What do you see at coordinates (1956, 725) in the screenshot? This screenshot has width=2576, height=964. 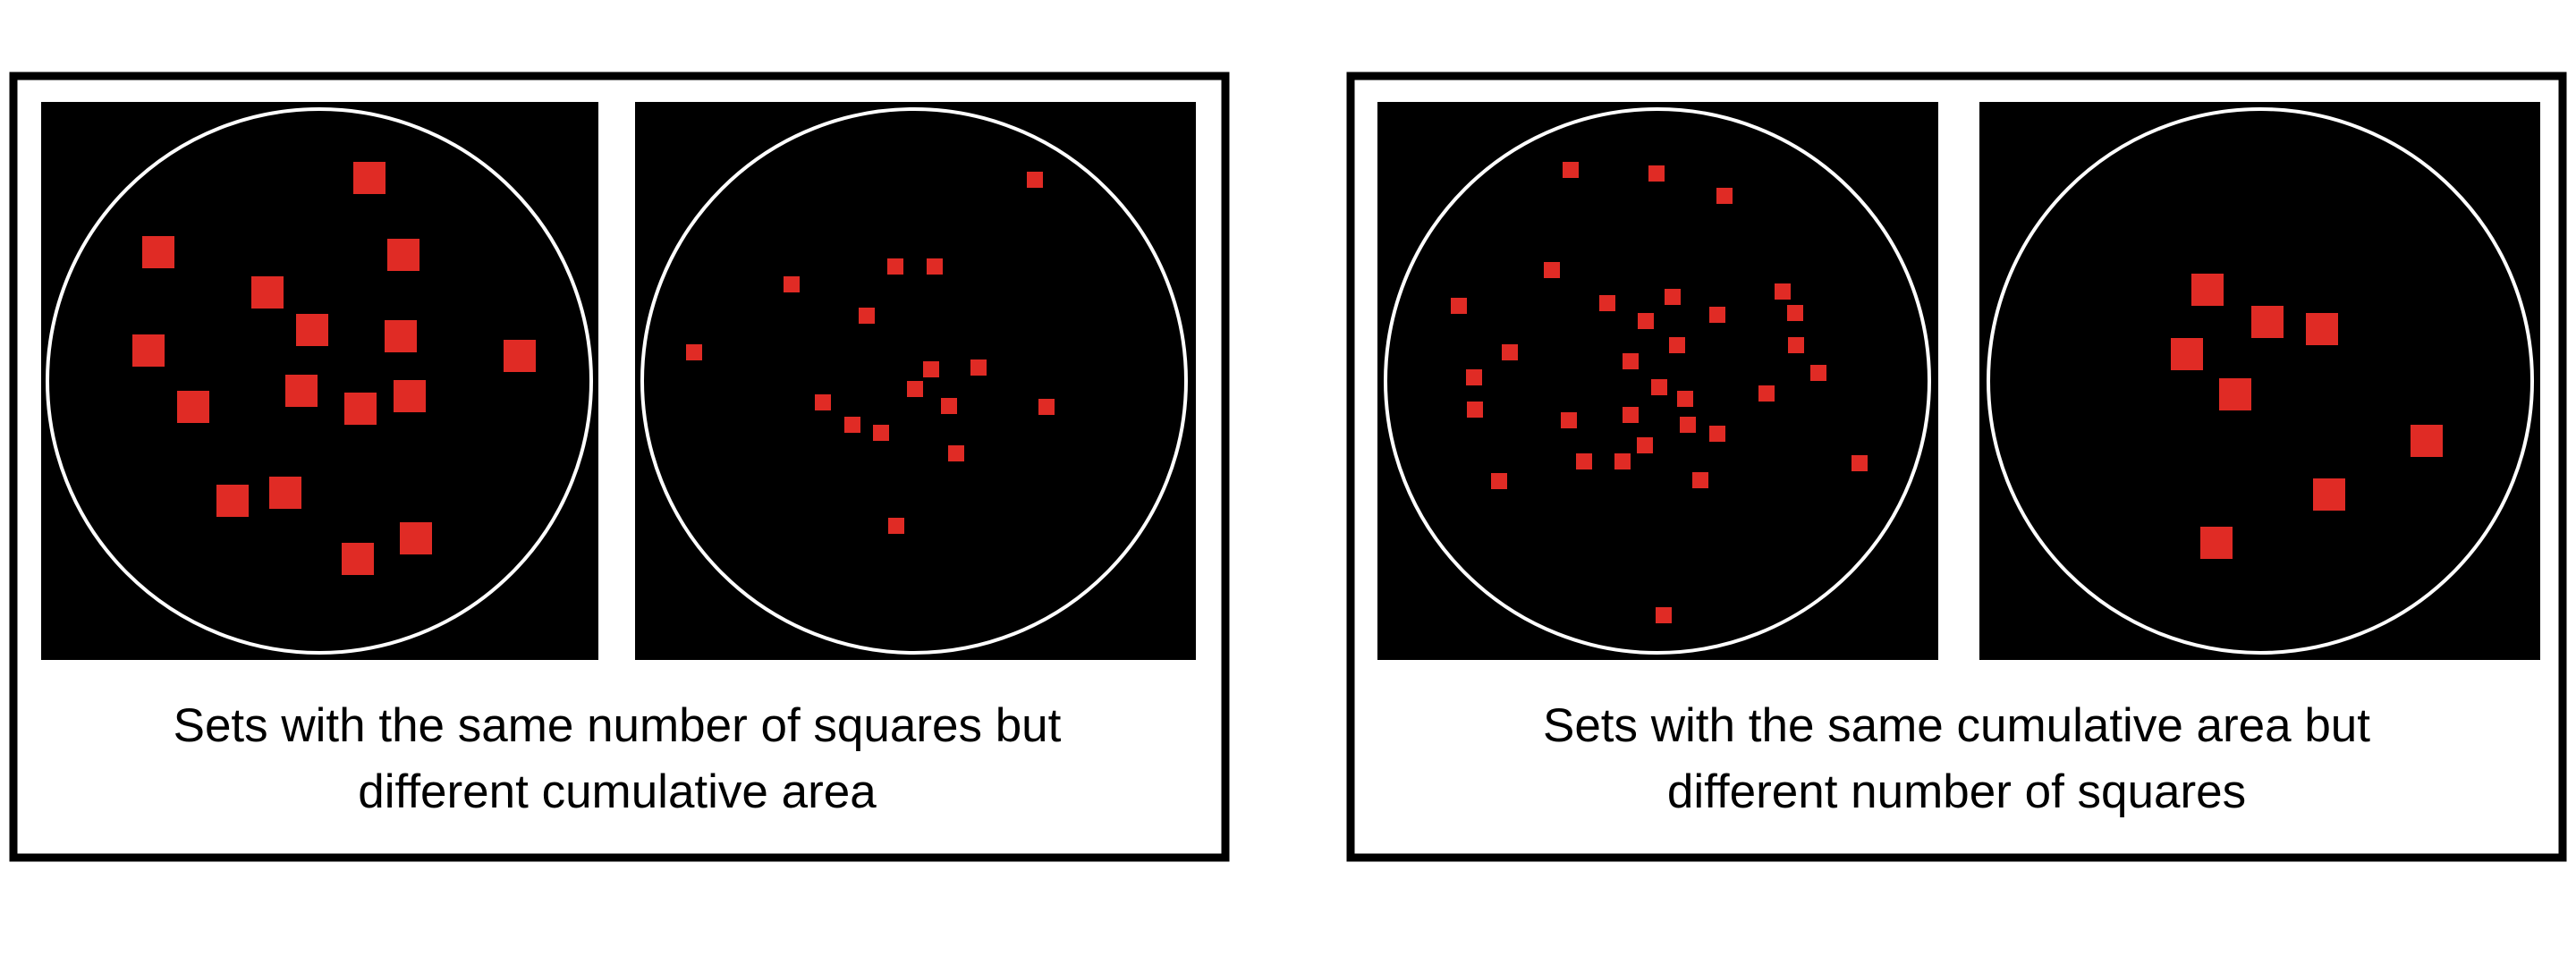 I see `caption-line: Sets with the same cumulative area but` at bounding box center [1956, 725].